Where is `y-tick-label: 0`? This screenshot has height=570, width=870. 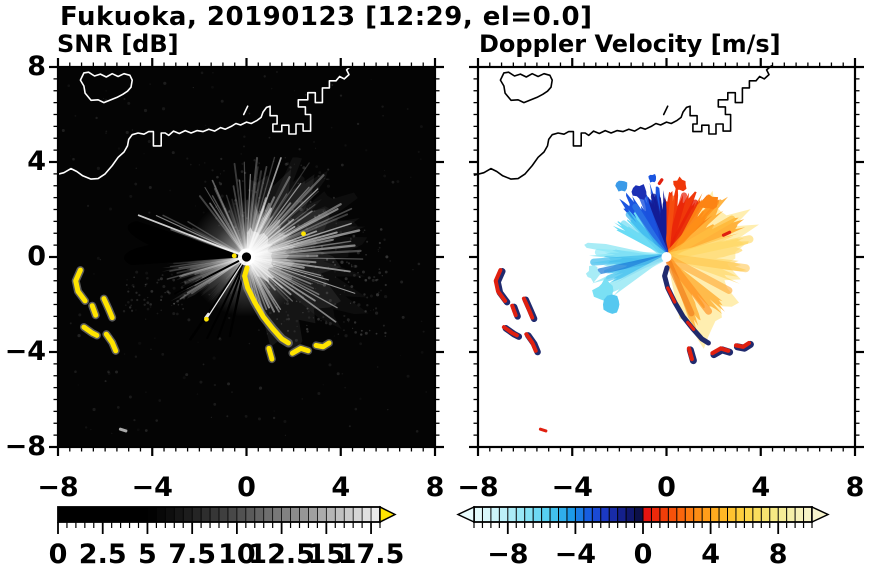 y-tick-label: 0 is located at coordinates (36, 256).